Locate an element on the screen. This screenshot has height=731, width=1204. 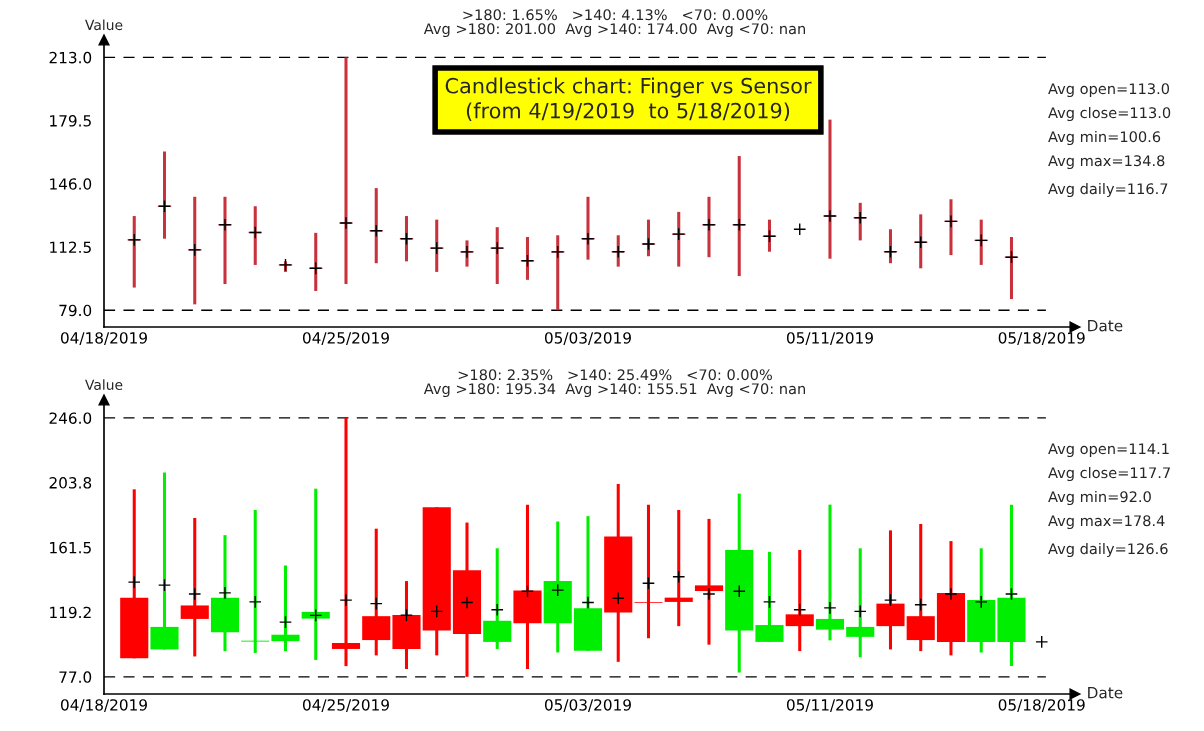
y-tick-label: 79.0 is located at coordinates (75, 310).